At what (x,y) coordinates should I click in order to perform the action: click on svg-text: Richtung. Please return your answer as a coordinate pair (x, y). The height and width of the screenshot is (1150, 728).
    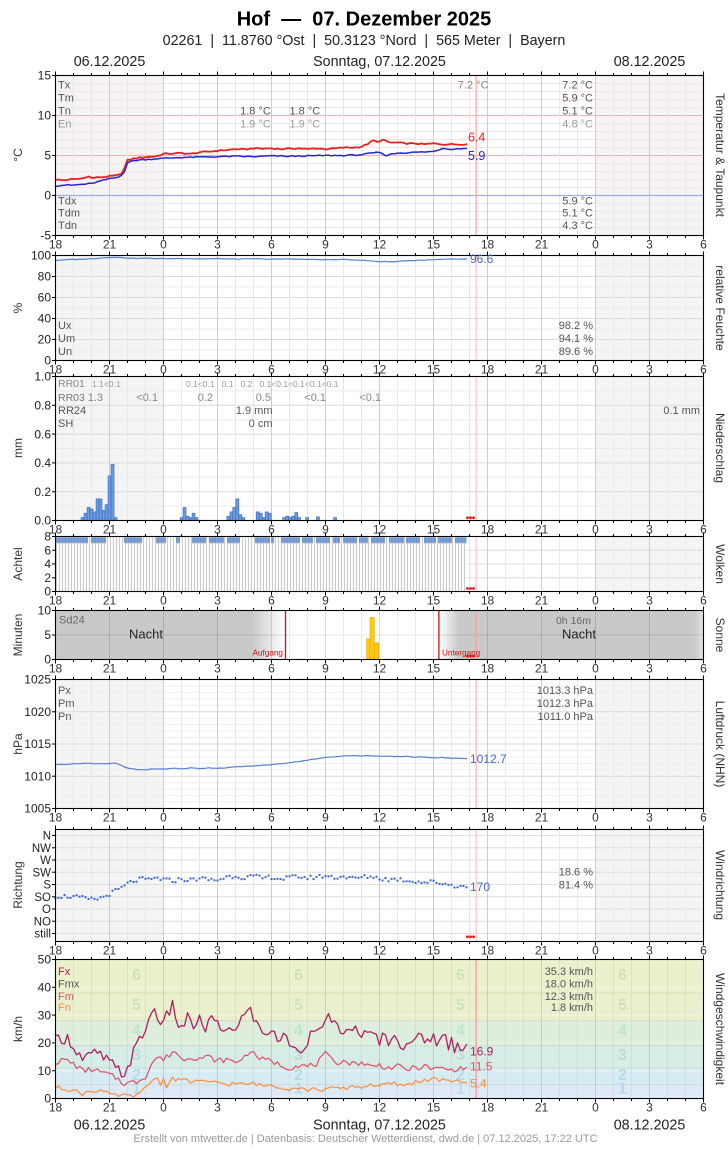
    Looking at the image, I should click on (18, 884).